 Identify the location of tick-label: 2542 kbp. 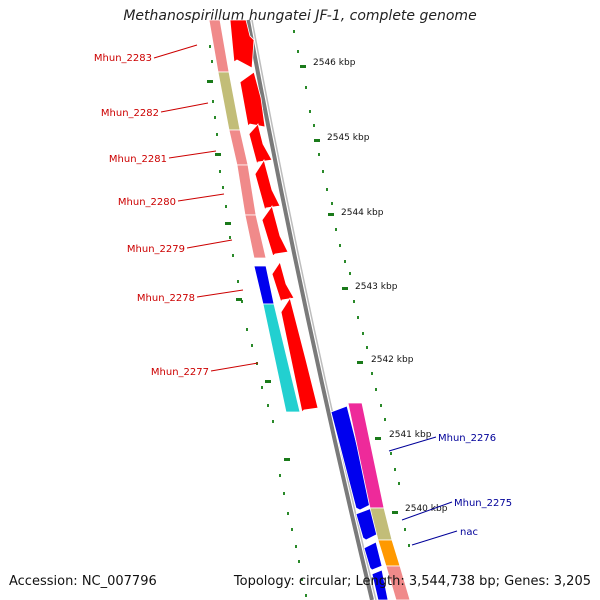
(392, 360).